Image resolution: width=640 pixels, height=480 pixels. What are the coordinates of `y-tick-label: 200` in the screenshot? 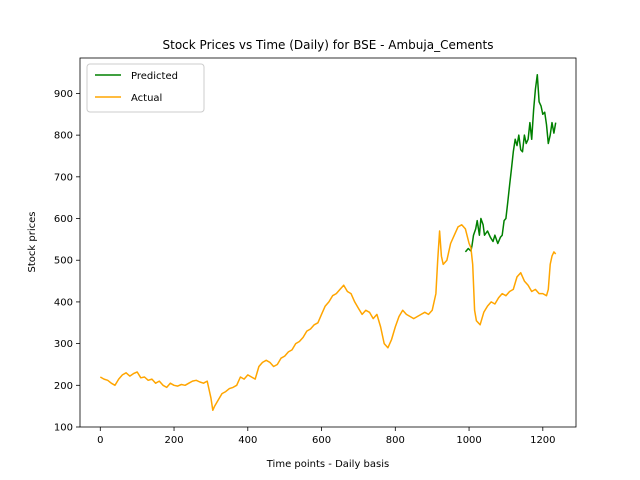 It's located at (63, 386).